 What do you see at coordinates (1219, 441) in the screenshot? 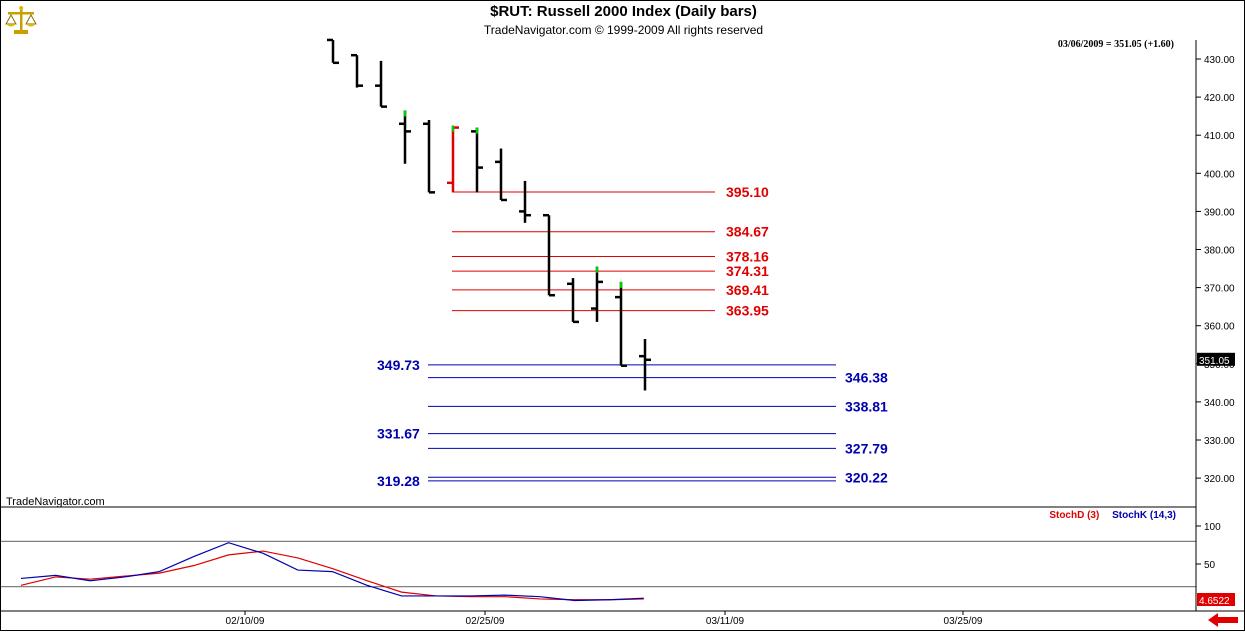
I see `y-tick-label: 330.00` at bounding box center [1219, 441].